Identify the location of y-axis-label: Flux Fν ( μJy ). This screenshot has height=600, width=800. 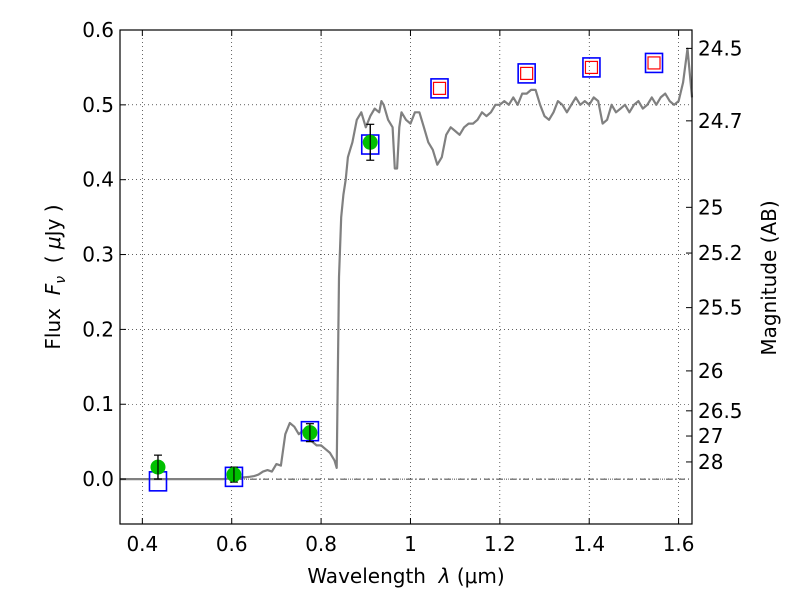
(55, 276).